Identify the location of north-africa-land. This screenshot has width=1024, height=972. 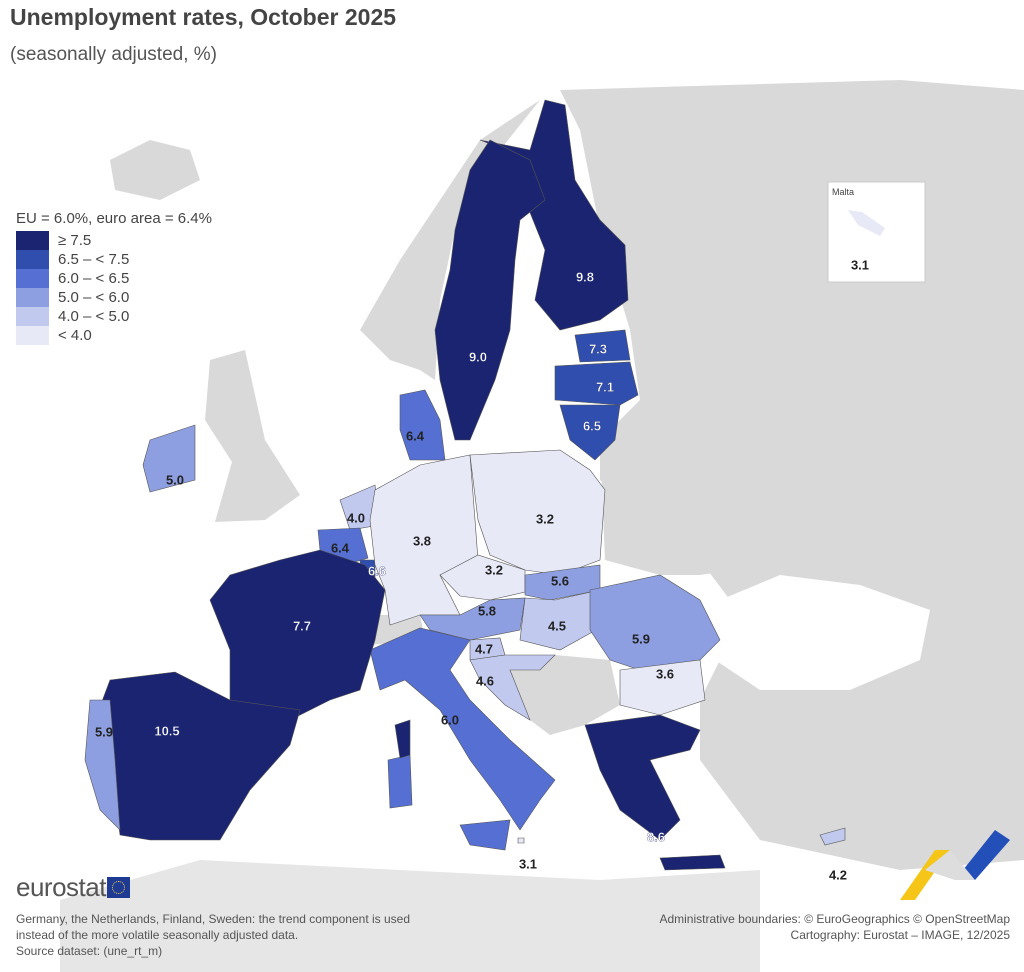
(410, 916).